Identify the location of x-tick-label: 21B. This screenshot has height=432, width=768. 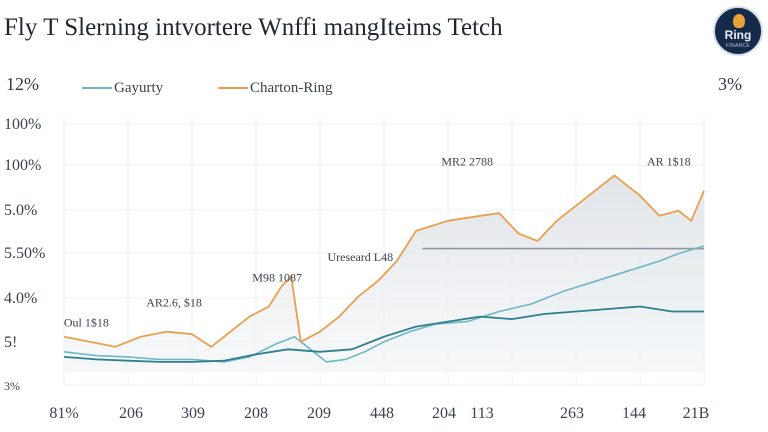
(696, 413).